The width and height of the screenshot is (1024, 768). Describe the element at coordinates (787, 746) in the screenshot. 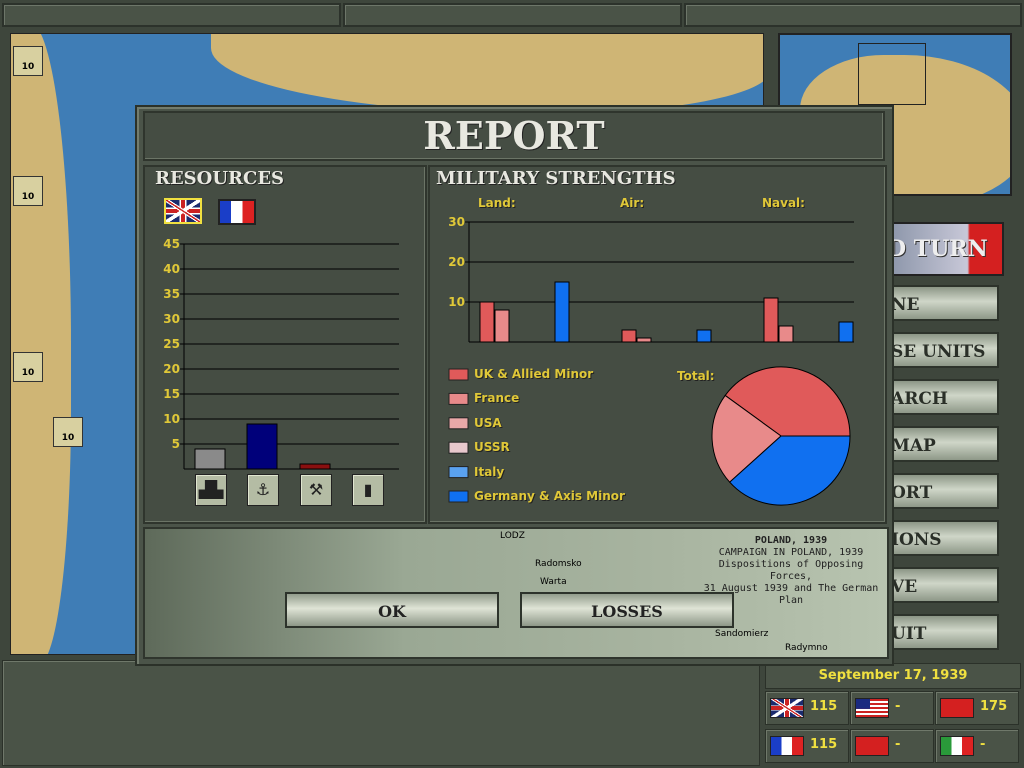

I see `fr-flag-icon` at that location.